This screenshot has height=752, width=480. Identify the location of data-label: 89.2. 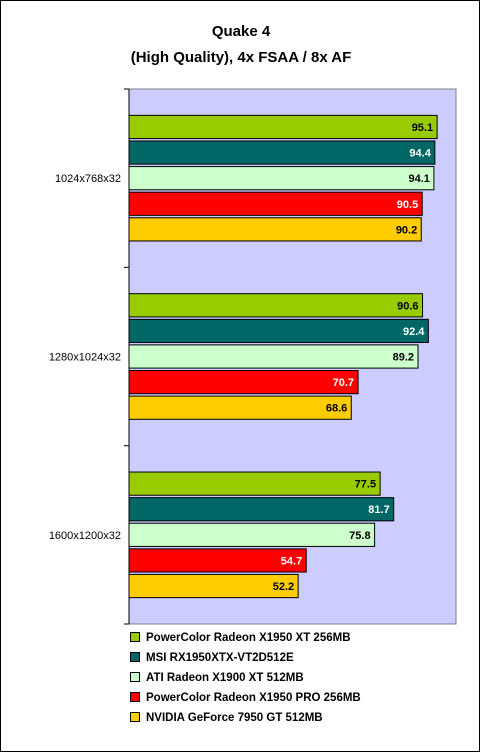
(403, 358).